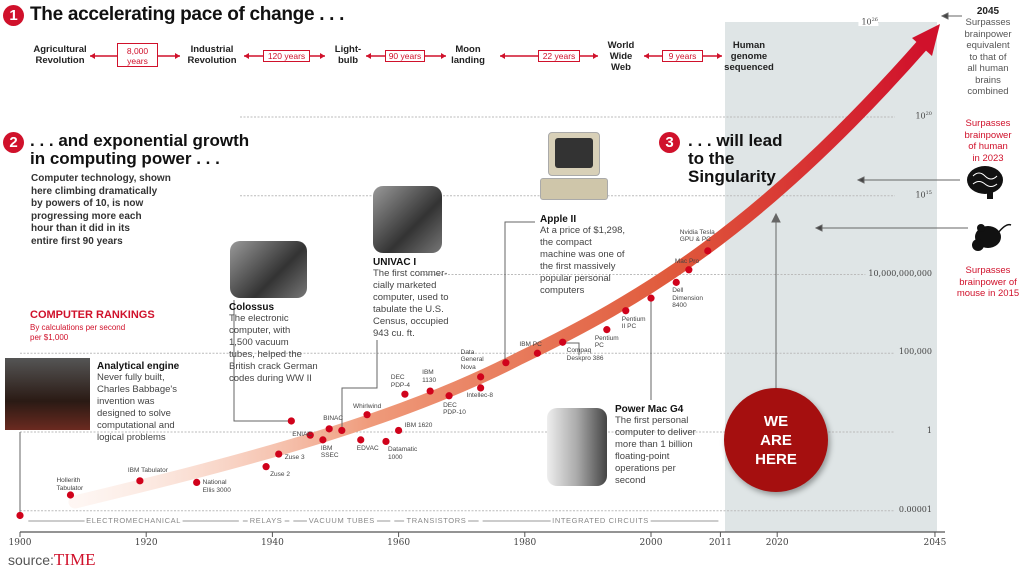 This screenshot has width=1024, height=576. What do you see at coordinates (13, 142) in the screenshot?
I see `section-number-2: 2` at bounding box center [13, 142].